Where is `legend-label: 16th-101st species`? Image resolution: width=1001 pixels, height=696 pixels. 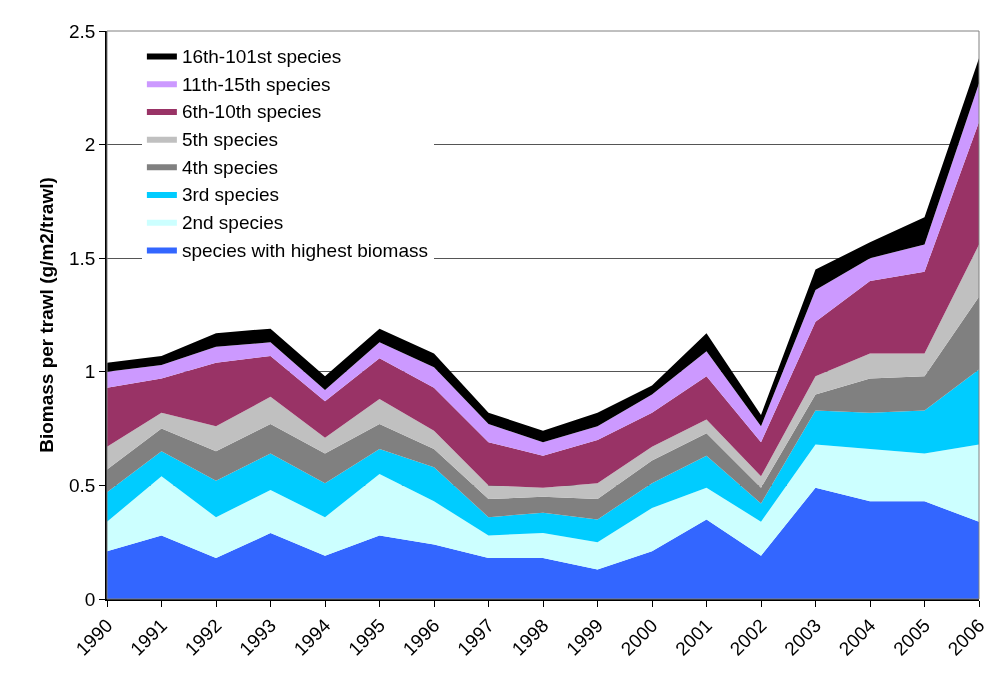 legend-label: 16th-101st species is located at coordinates (261, 56).